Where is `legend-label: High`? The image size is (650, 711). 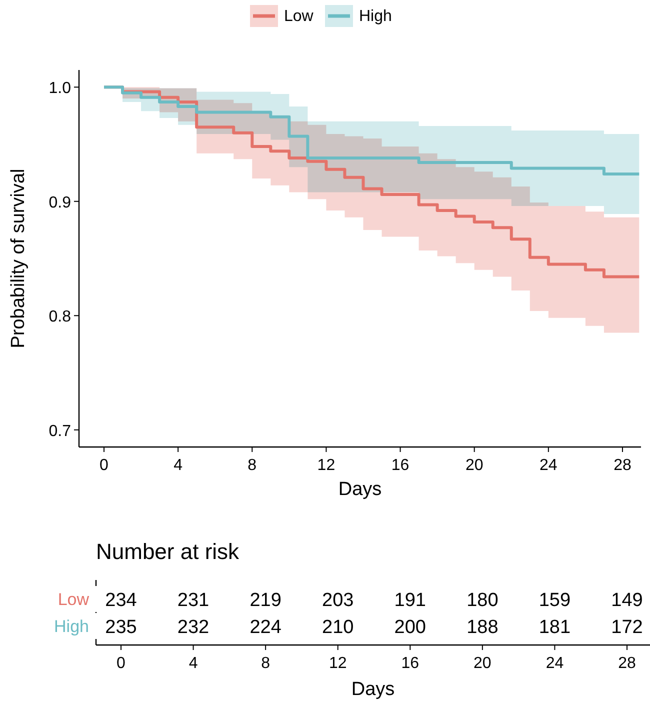 legend-label: High is located at coordinates (375, 16).